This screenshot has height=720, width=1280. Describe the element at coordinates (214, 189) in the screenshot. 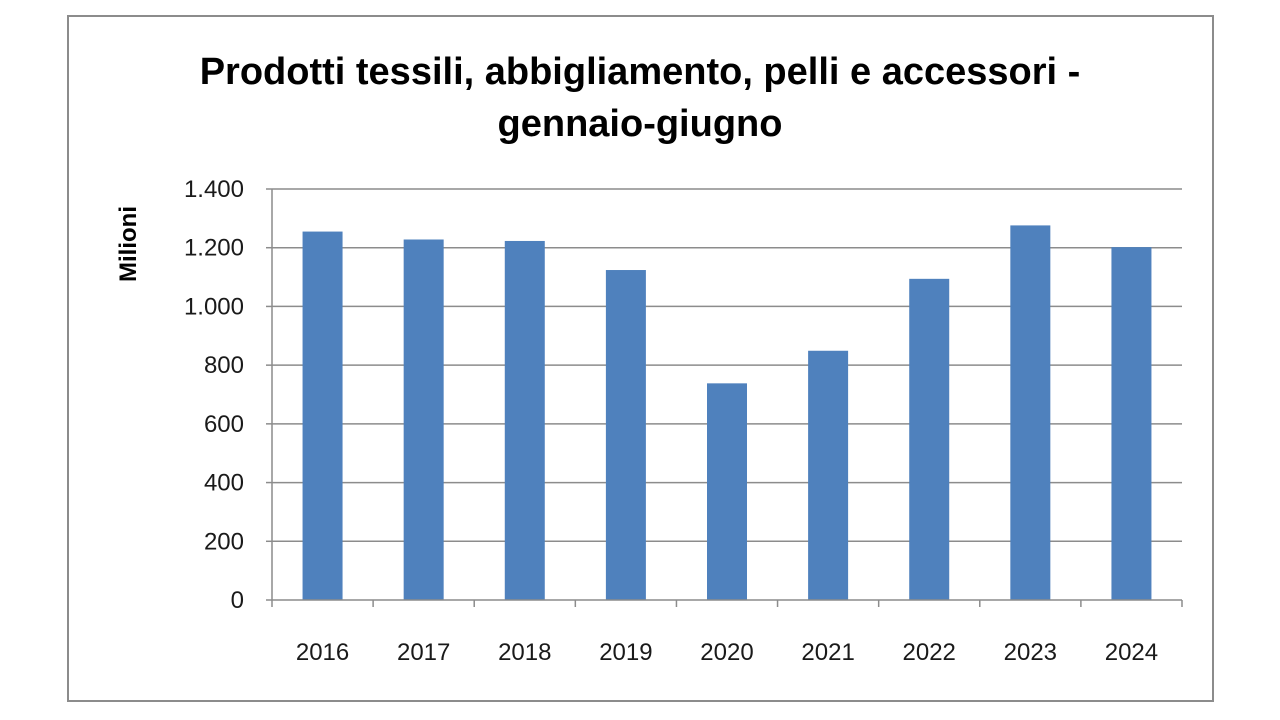

I see `y-tick-label: 1.400` at that location.